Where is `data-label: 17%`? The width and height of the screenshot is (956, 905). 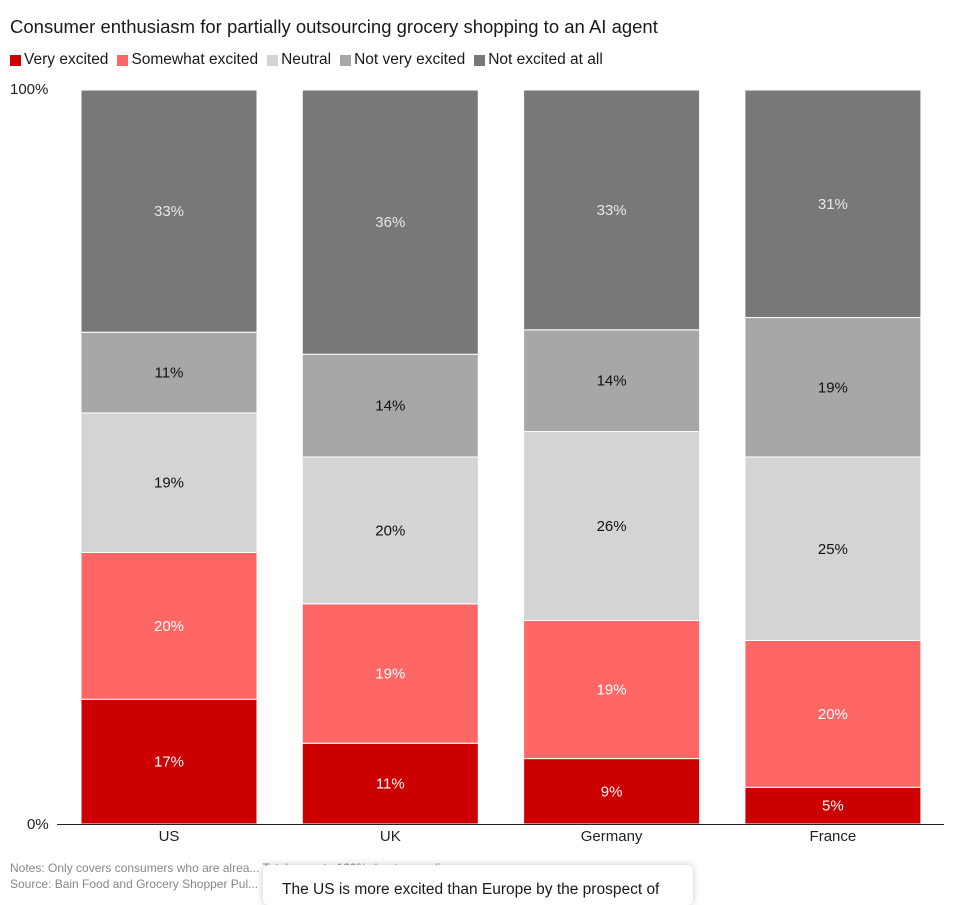
data-label: 17% is located at coordinates (169, 762).